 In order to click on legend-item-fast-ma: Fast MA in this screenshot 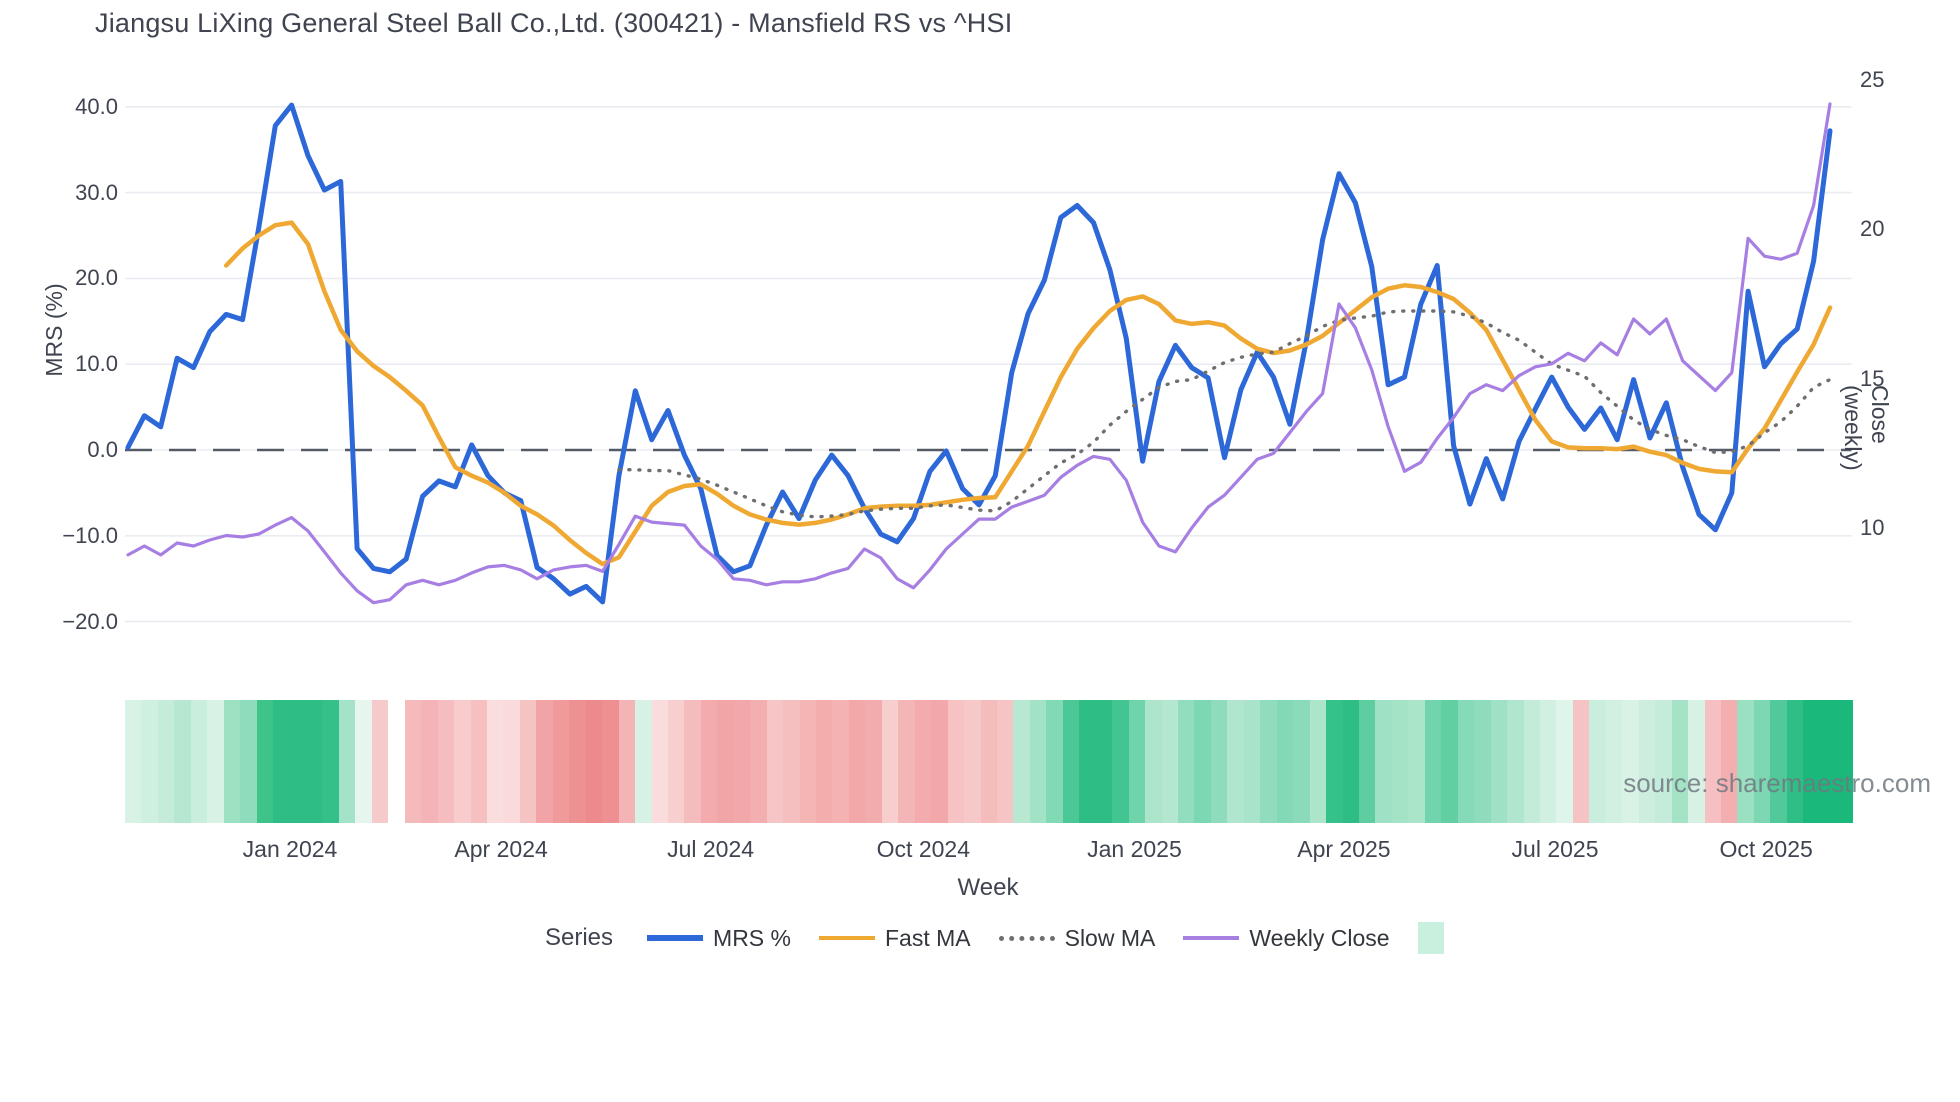, I will do `click(894, 938)`.